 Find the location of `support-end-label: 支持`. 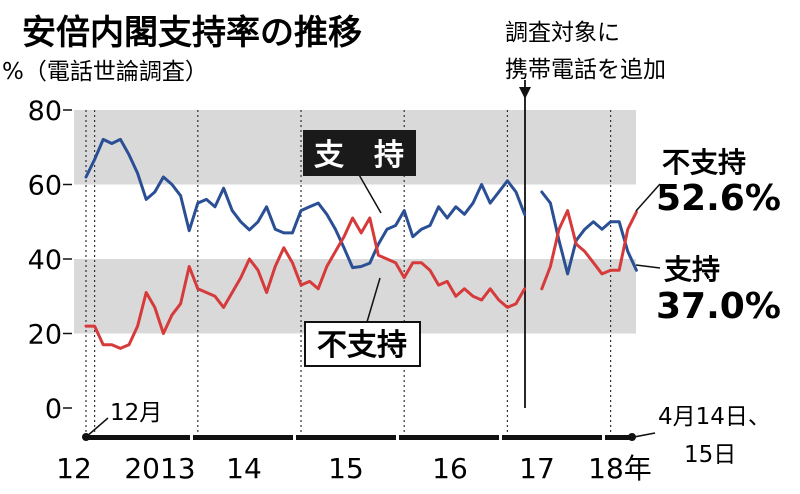

support-end-label: 支持 is located at coordinates (692, 269).